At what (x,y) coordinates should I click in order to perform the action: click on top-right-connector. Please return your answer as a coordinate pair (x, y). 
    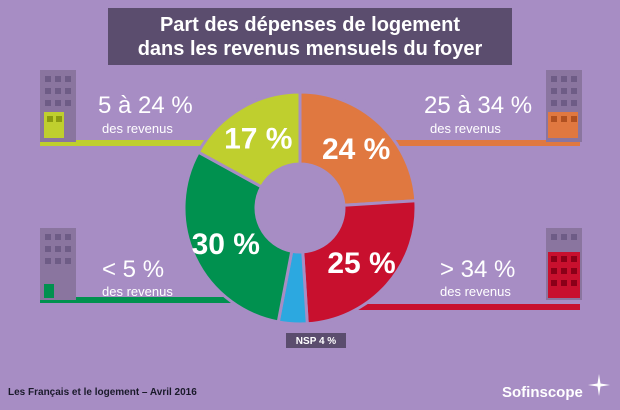
    Looking at the image, I should click on (455, 143).